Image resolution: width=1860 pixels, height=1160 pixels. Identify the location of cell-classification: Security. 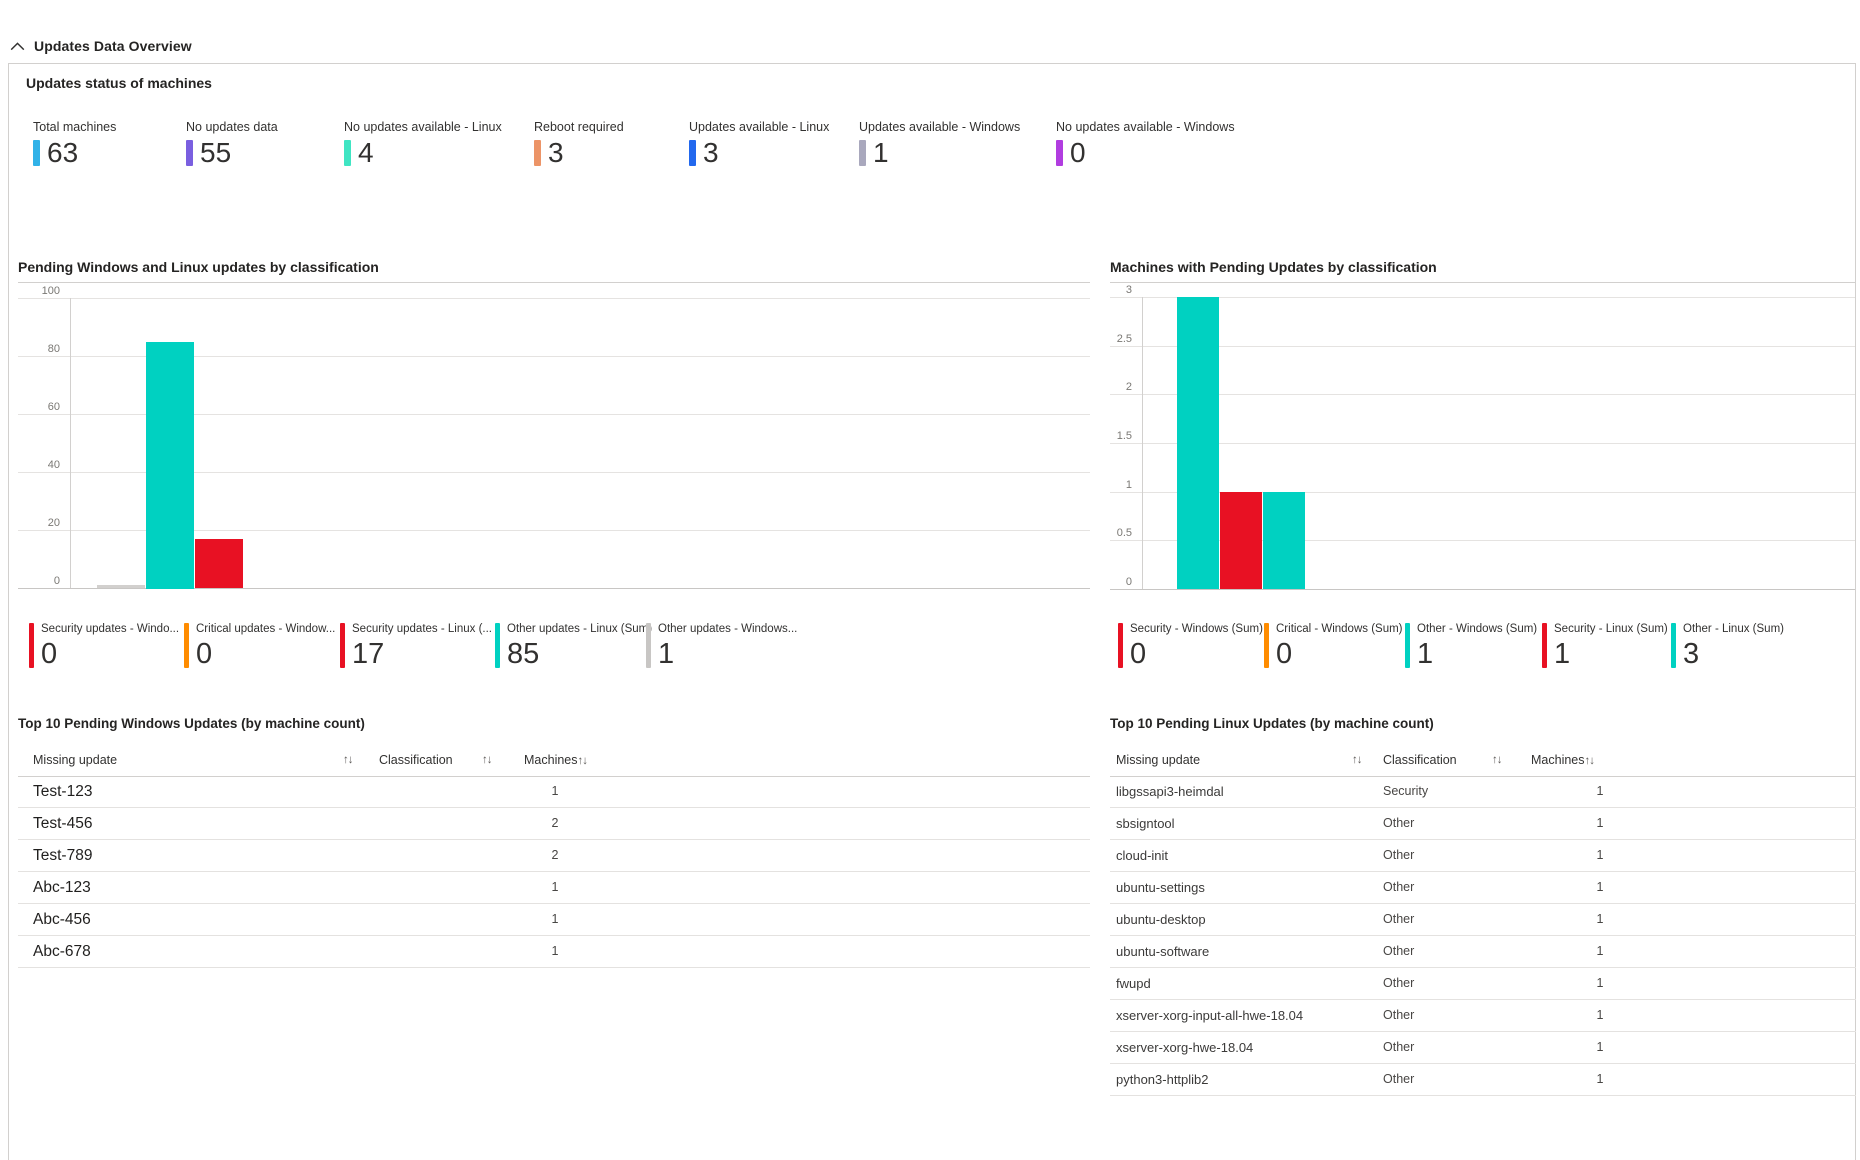
(1406, 791).